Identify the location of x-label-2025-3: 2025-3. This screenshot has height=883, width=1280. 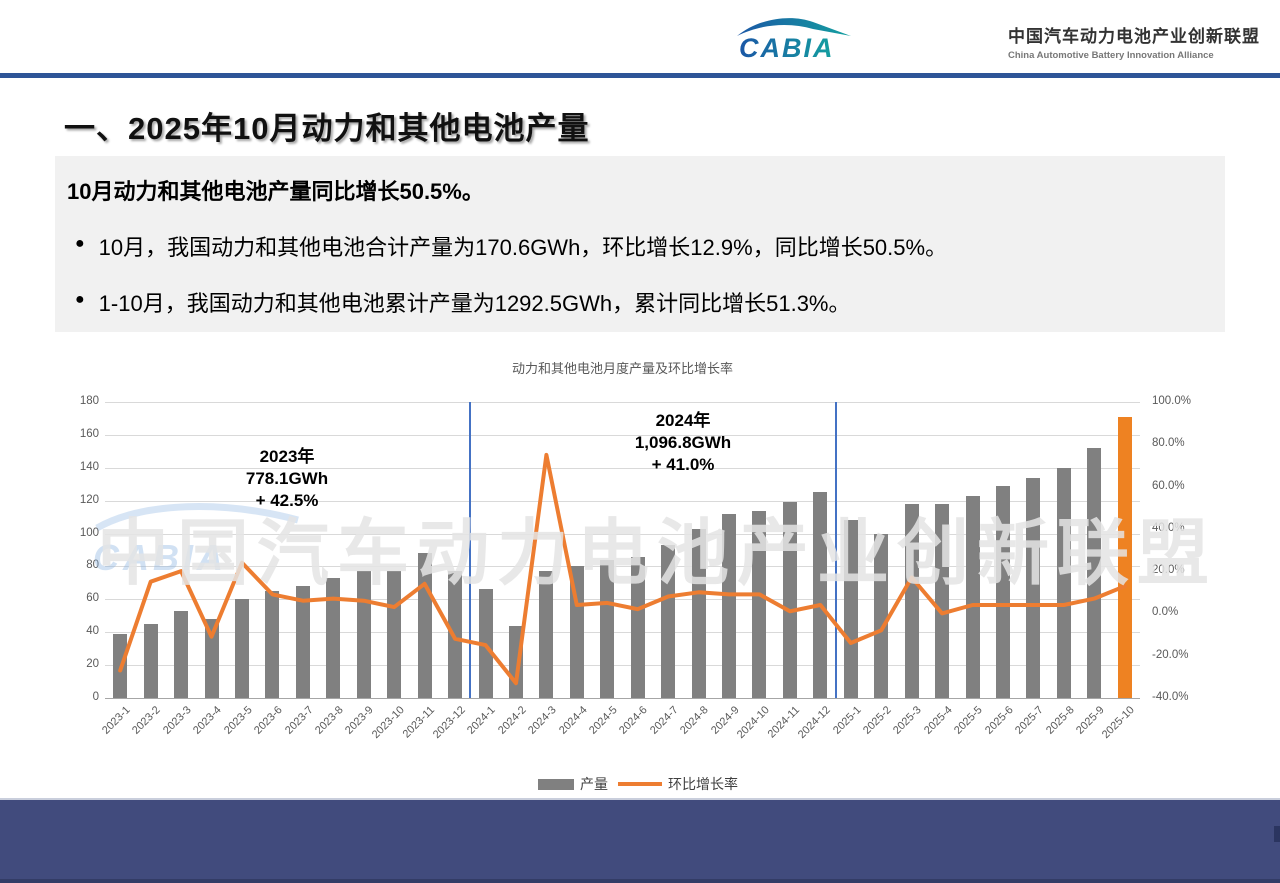
(908, 720).